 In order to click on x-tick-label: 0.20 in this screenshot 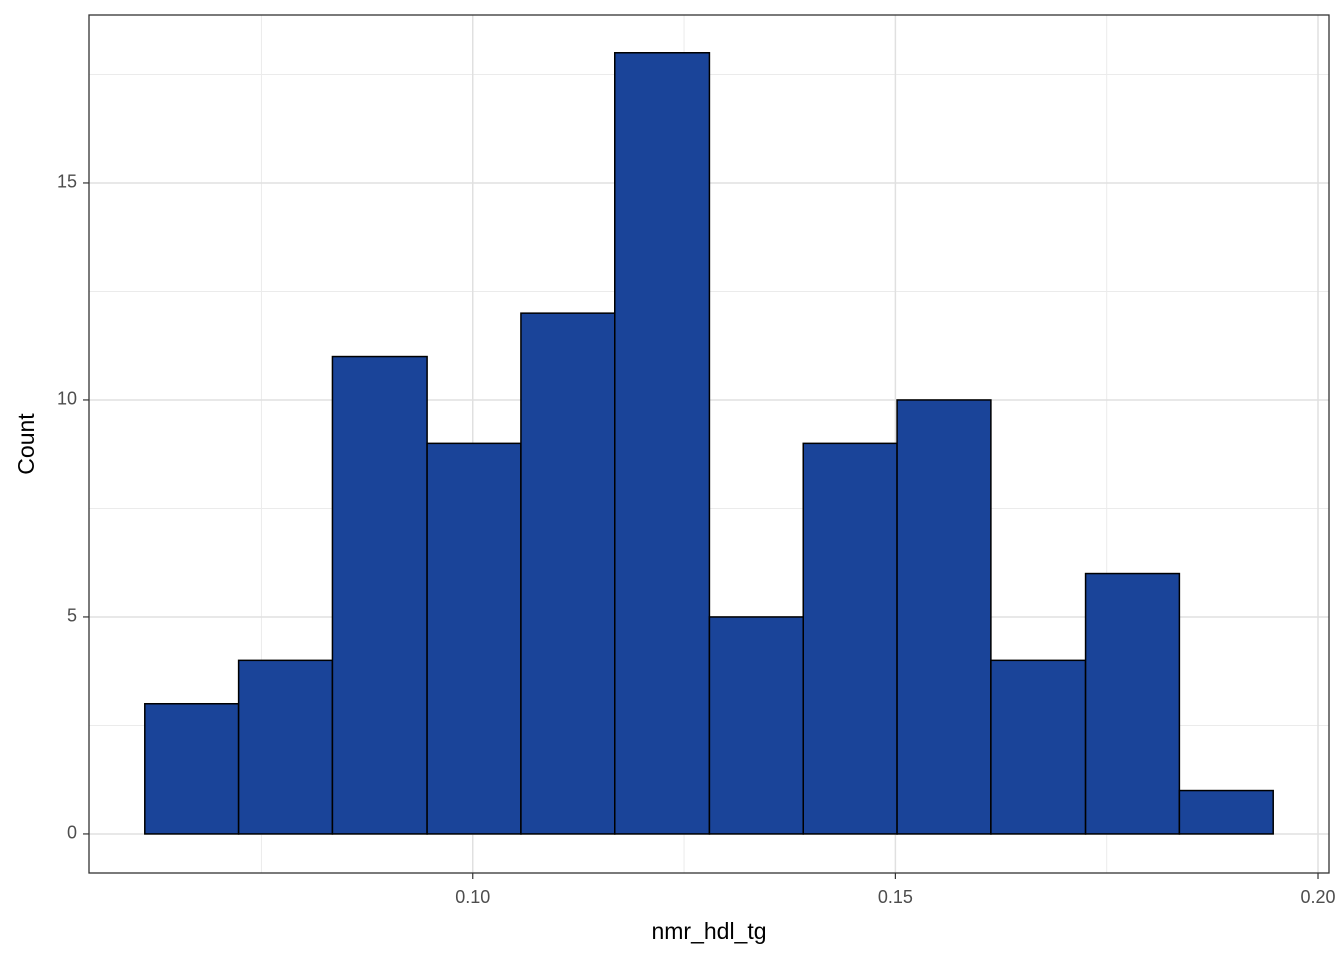, I will do `click(1317, 897)`.